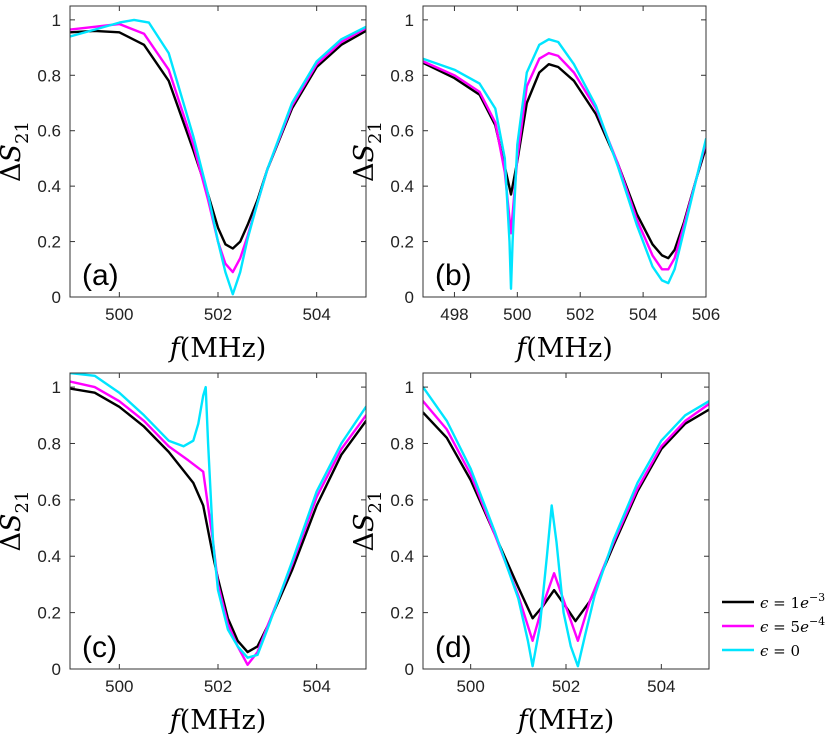 Image resolution: width=830 pixels, height=734 pixels. Describe the element at coordinates (453, 647) in the screenshot. I see `panel-label: (d)` at that location.